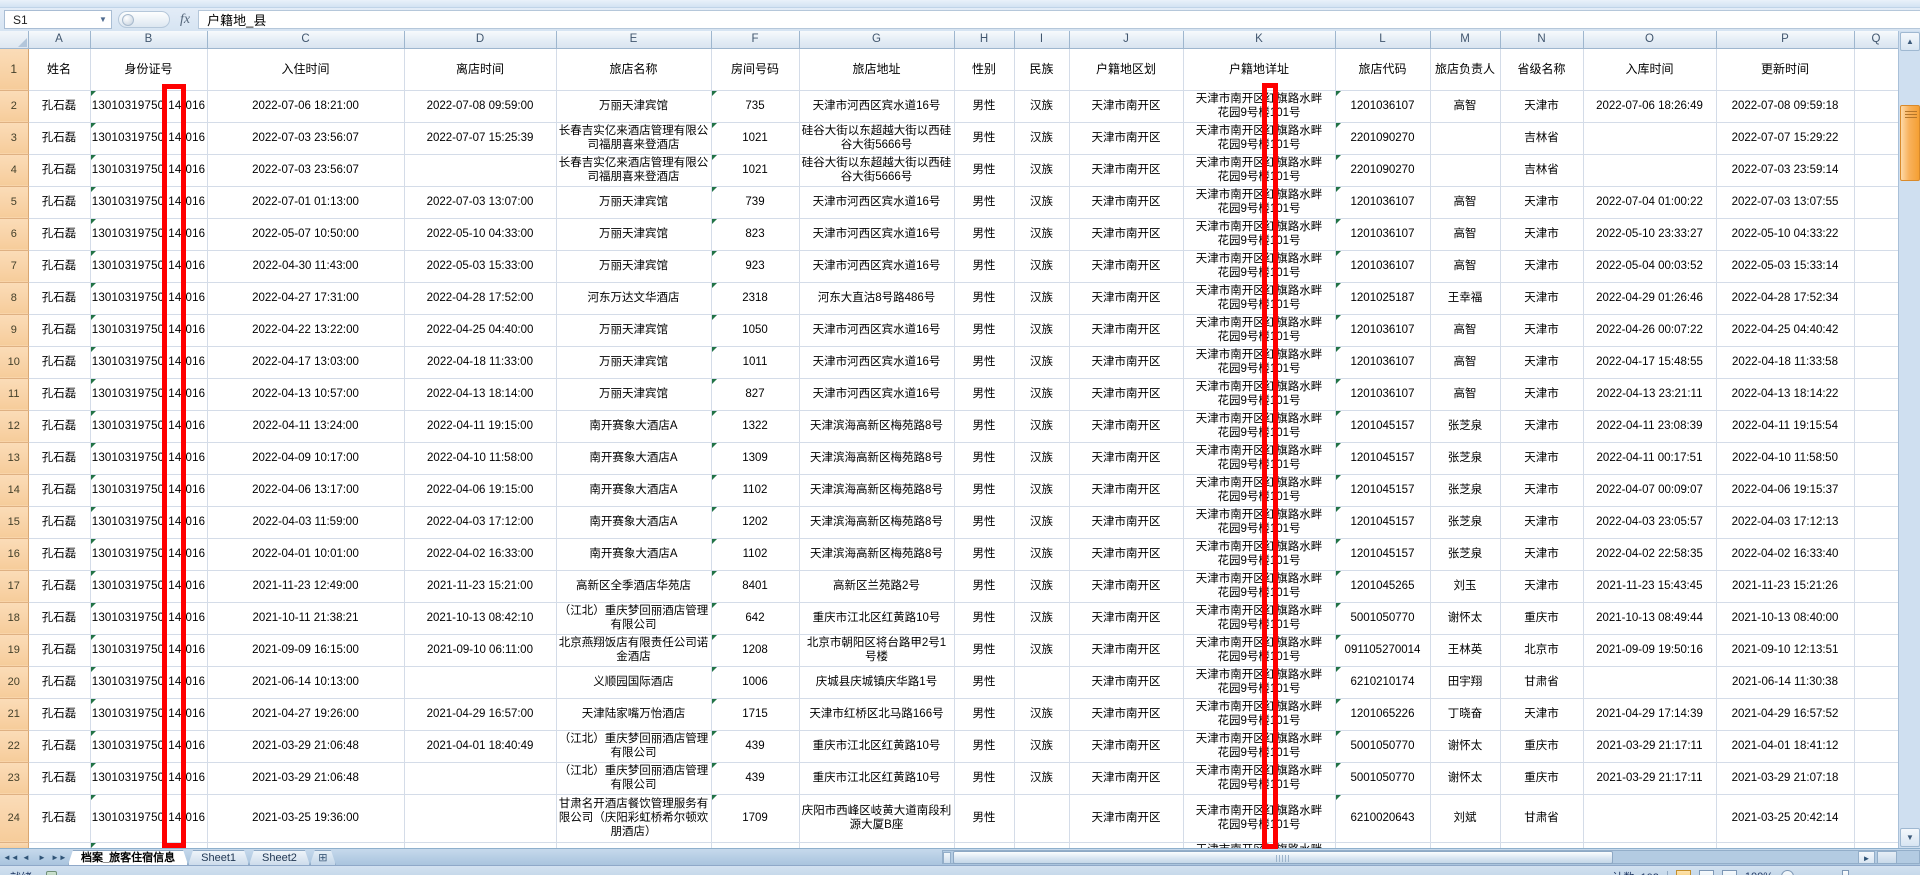  What do you see at coordinates (306, 40) in the screenshot?
I see `column-header-C: C` at bounding box center [306, 40].